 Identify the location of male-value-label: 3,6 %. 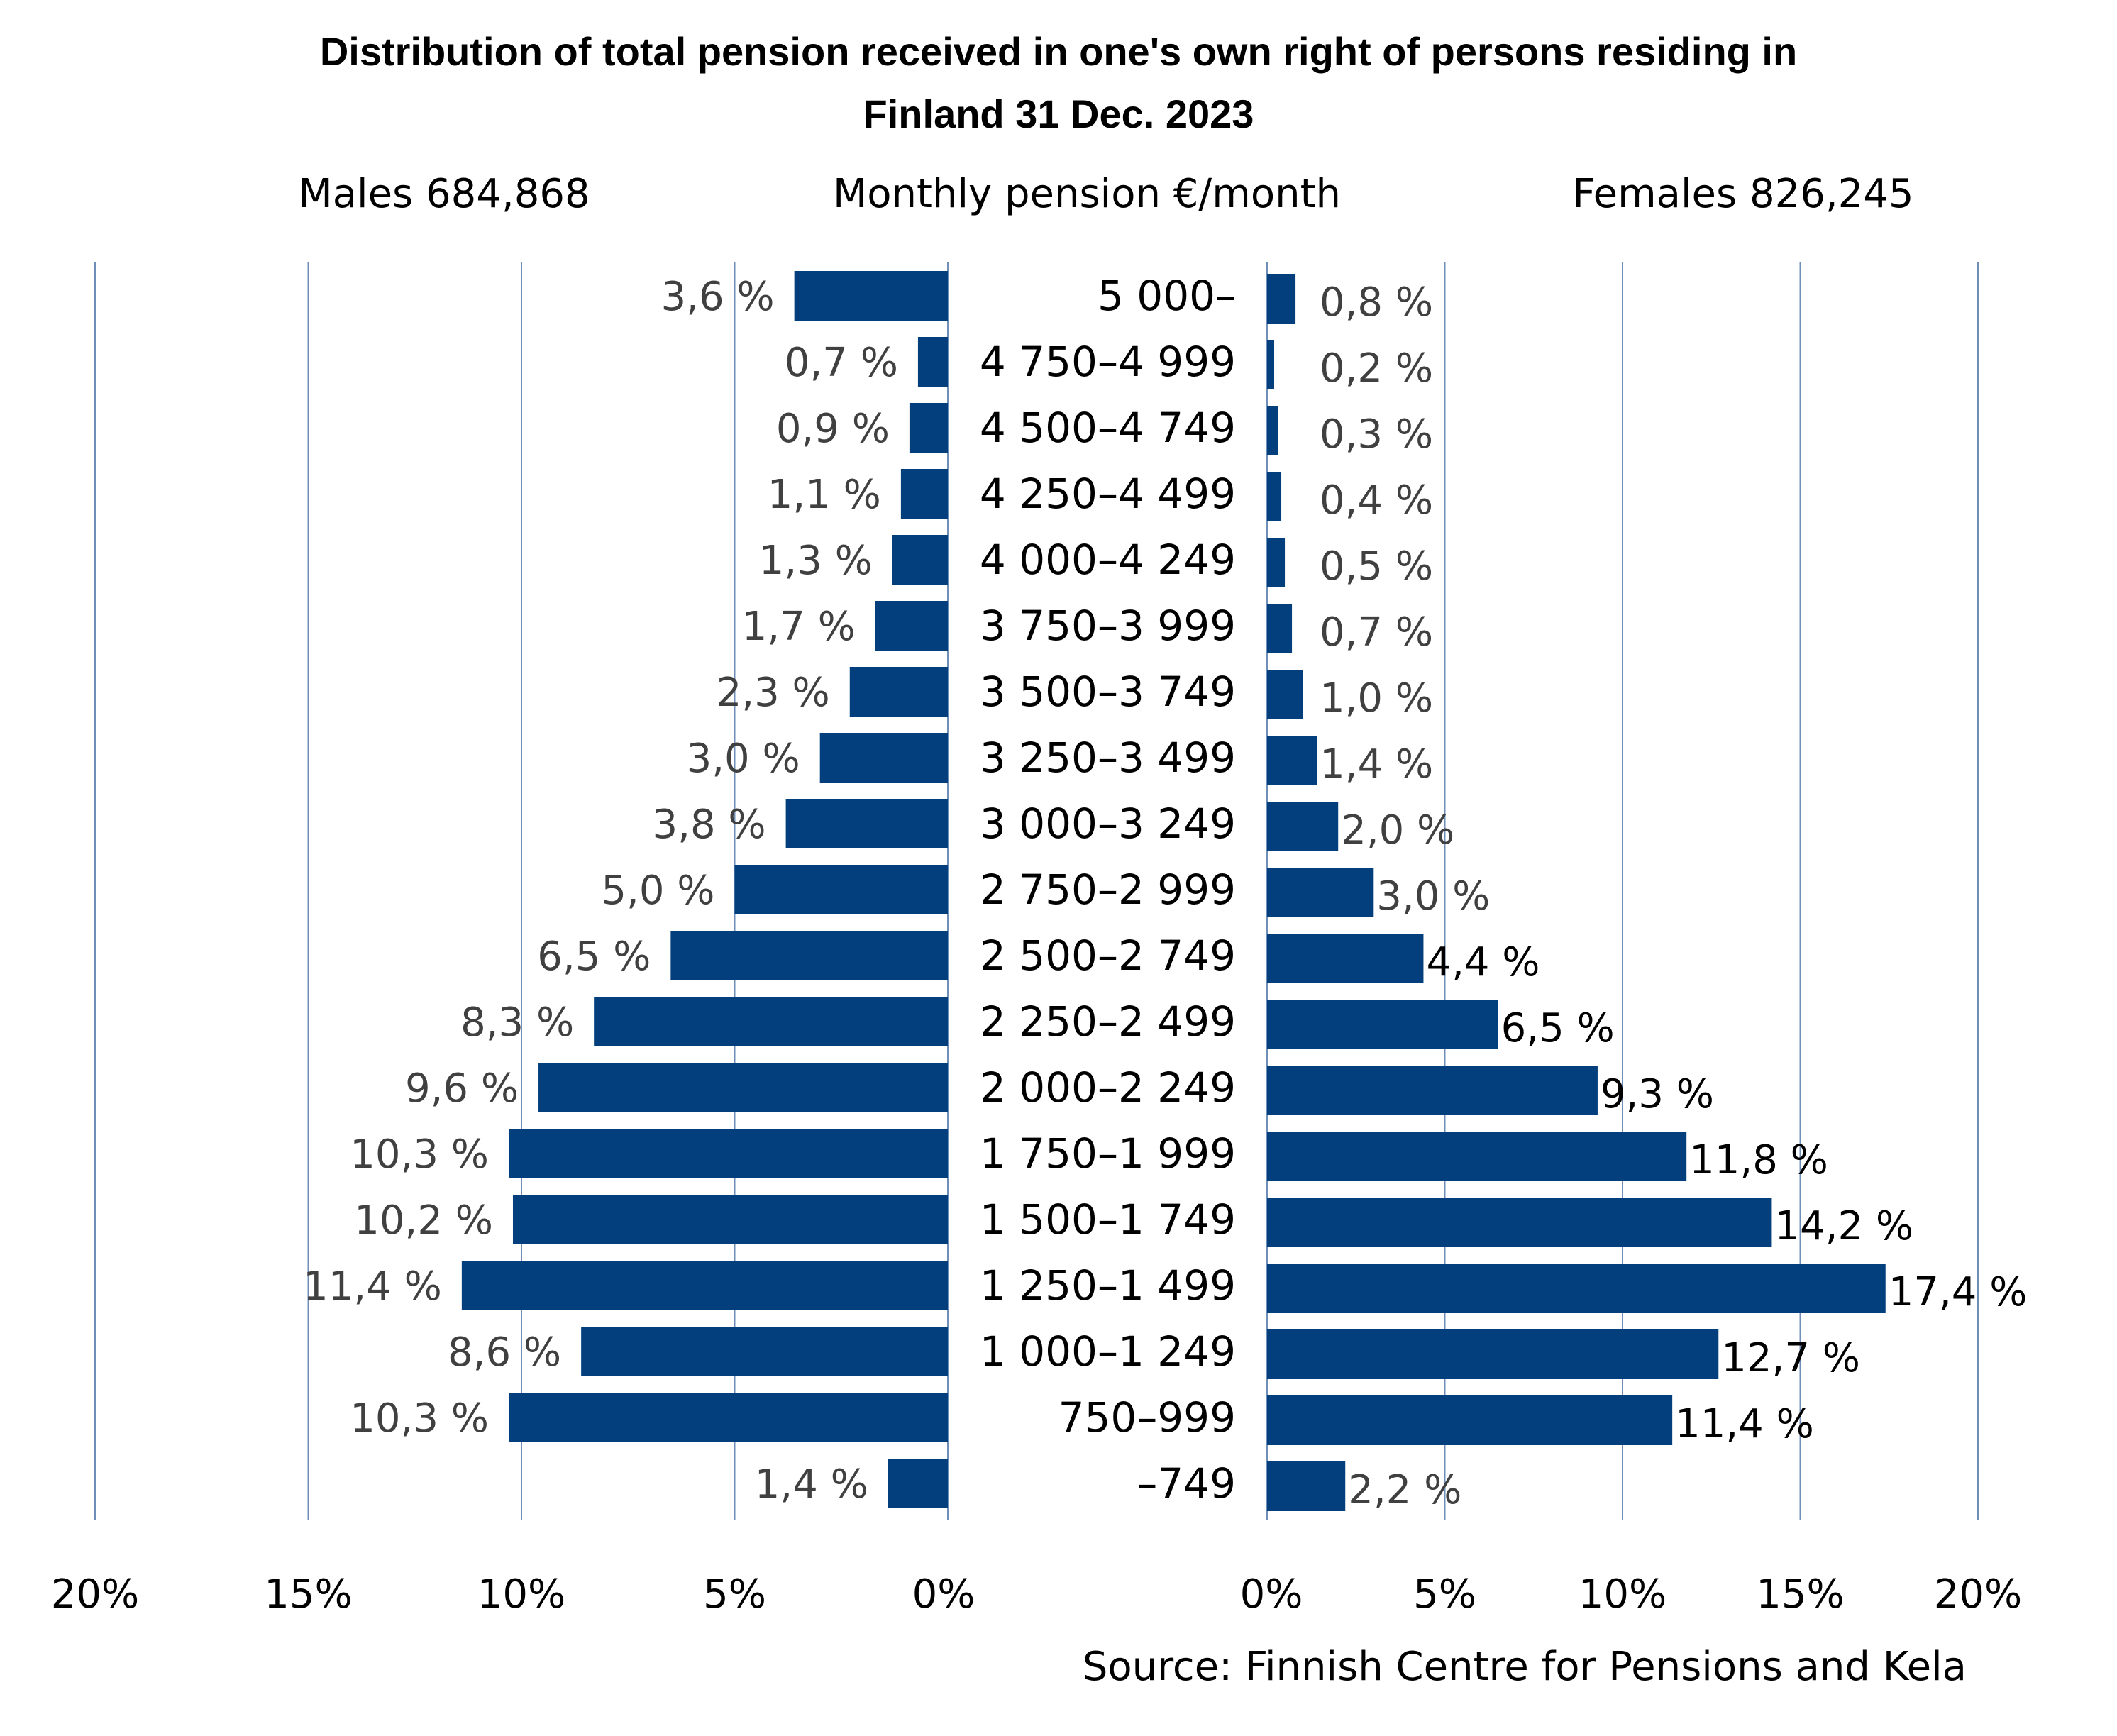
(718, 297).